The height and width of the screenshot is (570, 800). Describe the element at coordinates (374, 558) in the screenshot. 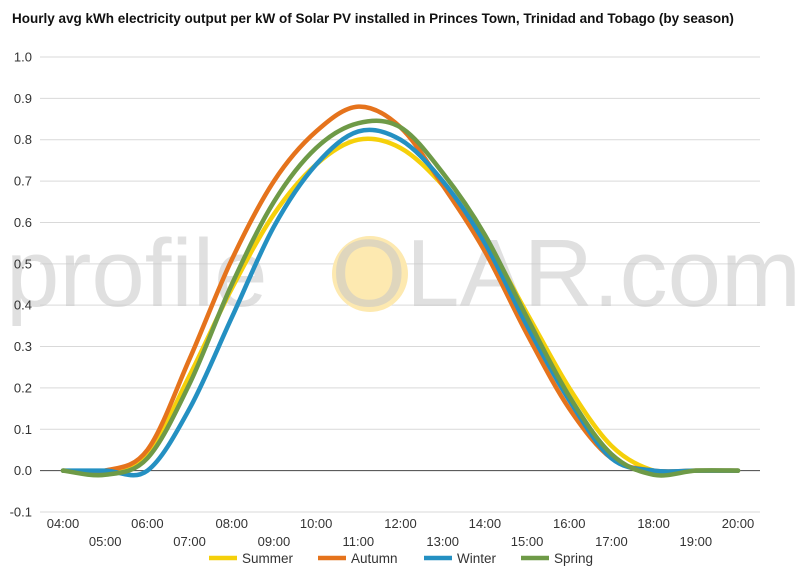

I see `legend-label: Autumn` at that location.